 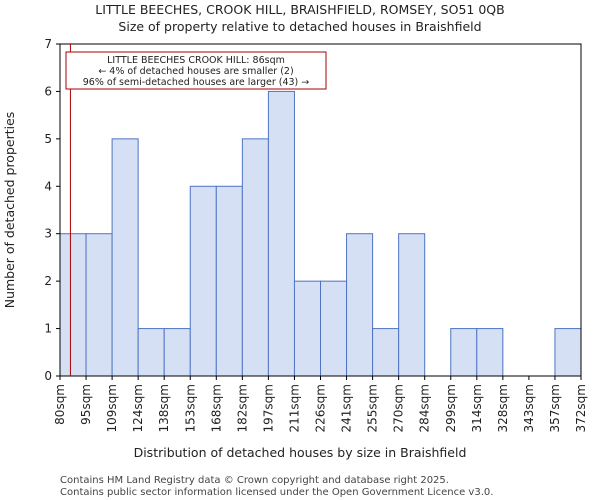 I want to click on y-tick-label-0: 0, so click(x=48, y=376).